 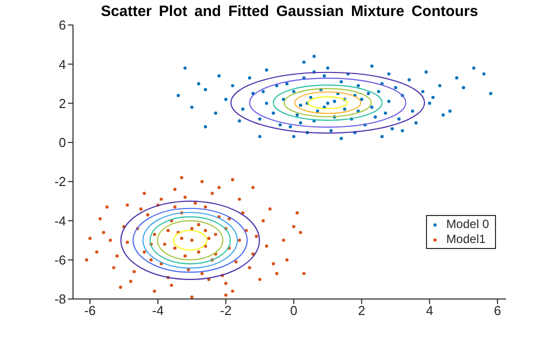 What do you see at coordinates (62, 64) in the screenshot?
I see `y-tick-label: 4` at bounding box center [62, 64].